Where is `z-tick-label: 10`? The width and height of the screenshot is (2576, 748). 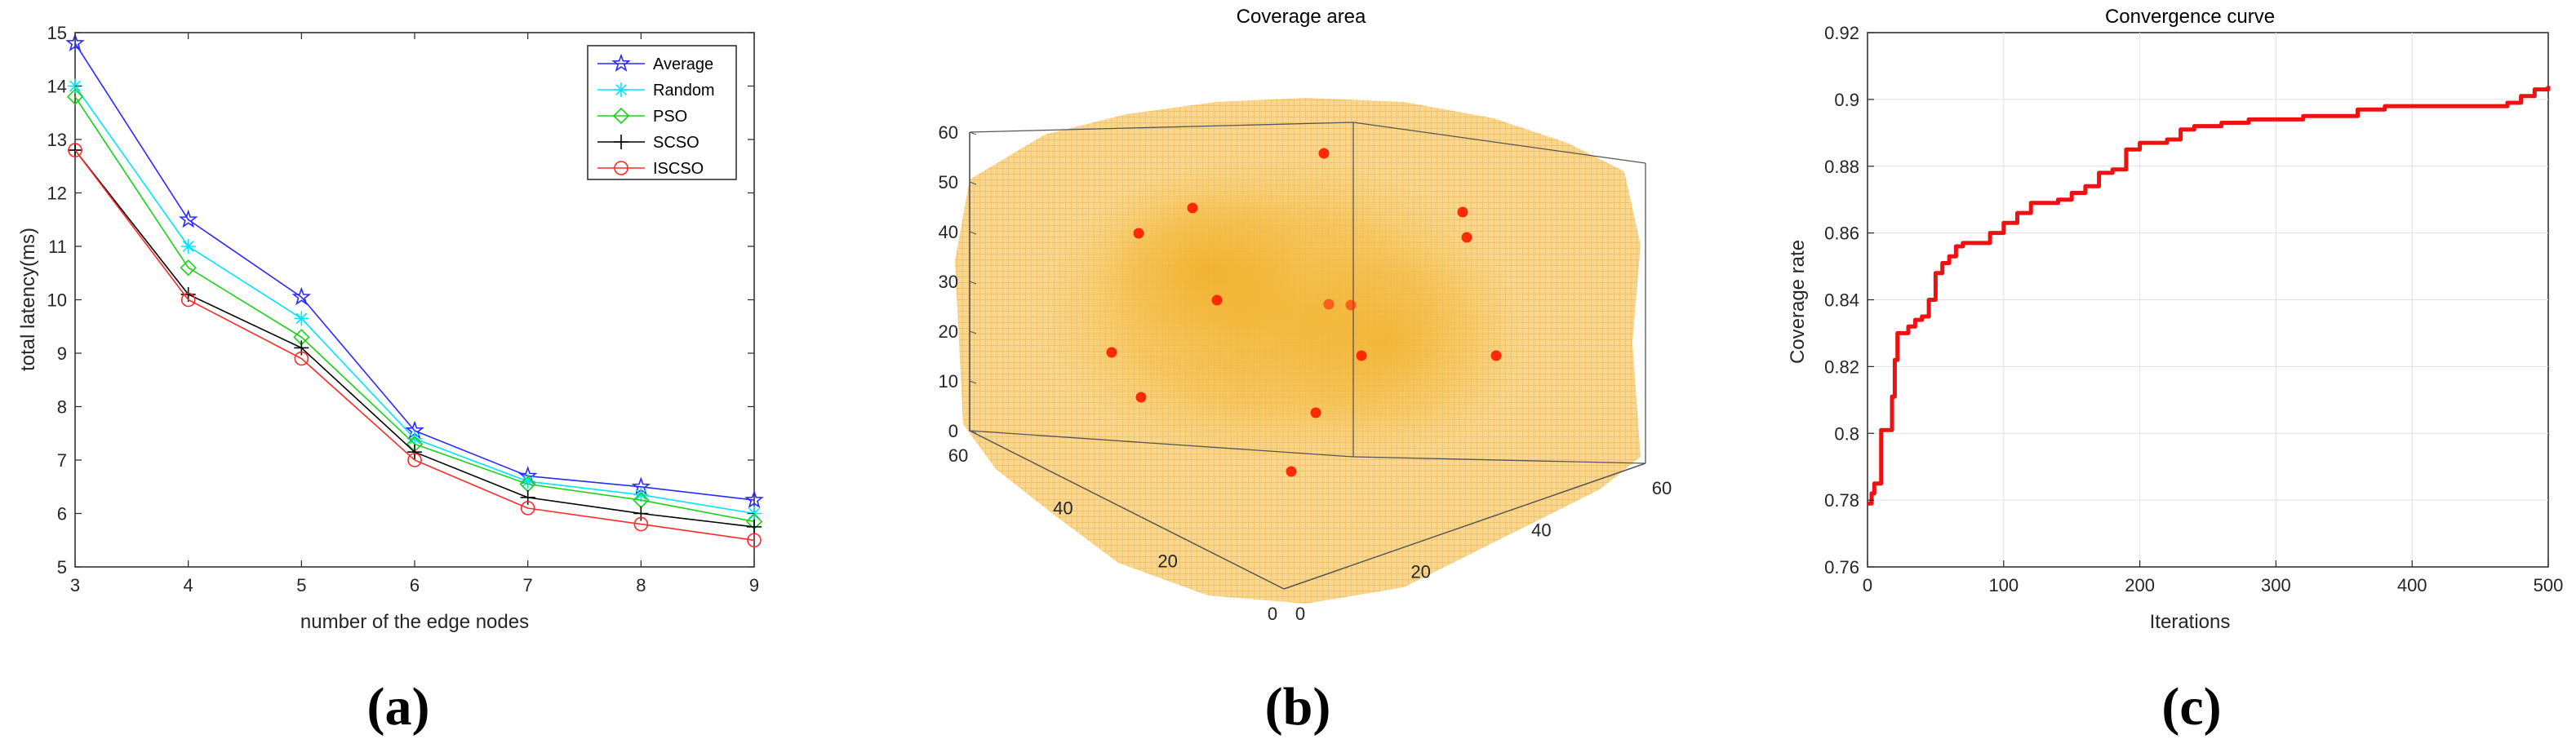
z-tick-label: 10 is located at coordinates (948, 381).